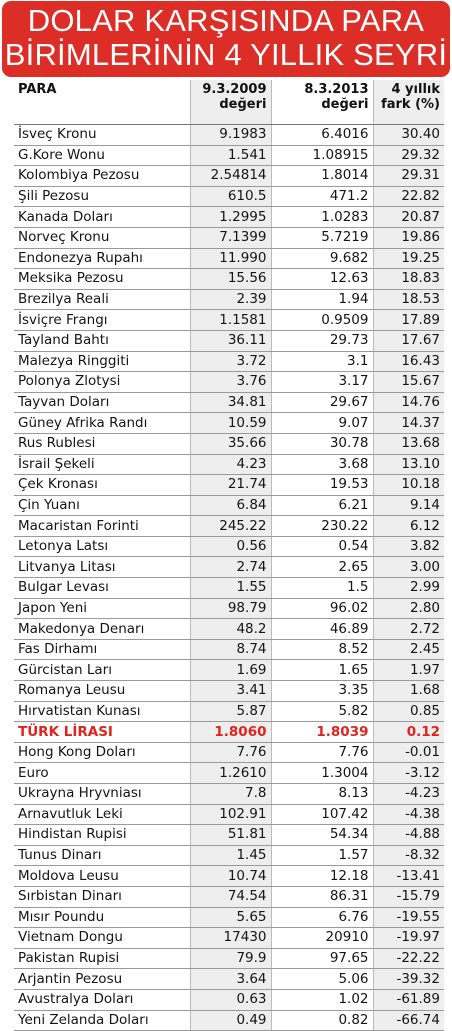 Image resolution: width=452 pixels, height=1031 pixels. Describe the element at coordinates (322, 300) in the screenshot. I see `value-2013: 1.94` at that location.